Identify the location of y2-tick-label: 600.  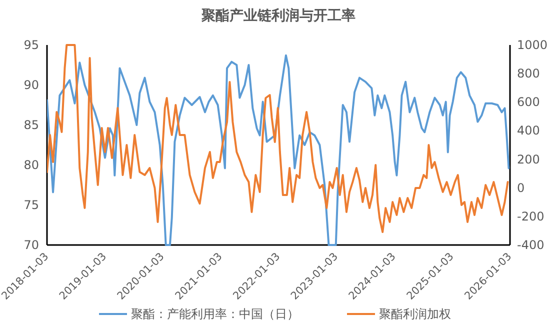
(528, 102).